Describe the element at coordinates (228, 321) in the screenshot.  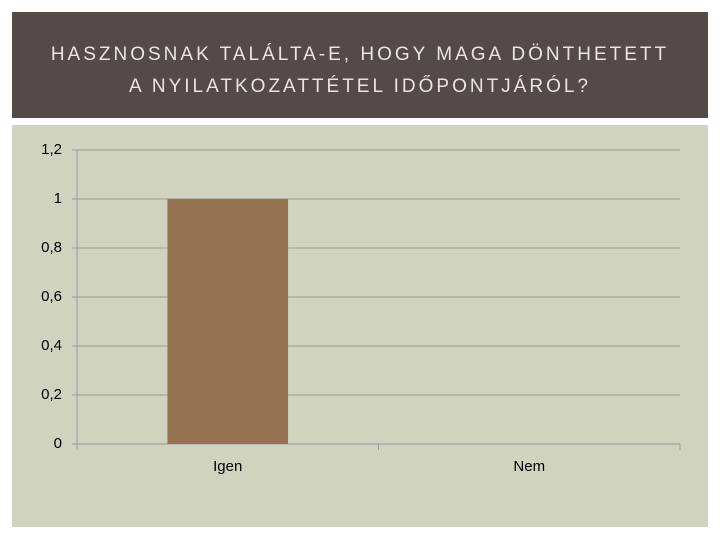
I see `bar` at that location.